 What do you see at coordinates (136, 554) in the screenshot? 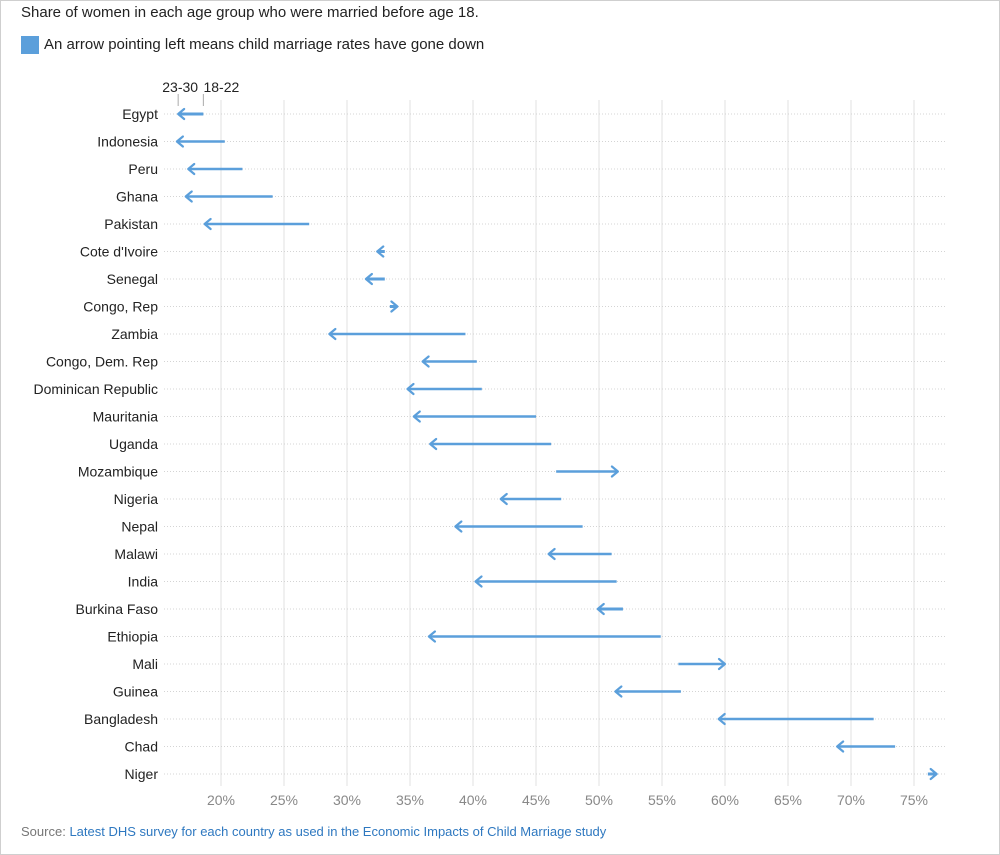
I see `country-label: Malawi` at bounding box center [136, 554].